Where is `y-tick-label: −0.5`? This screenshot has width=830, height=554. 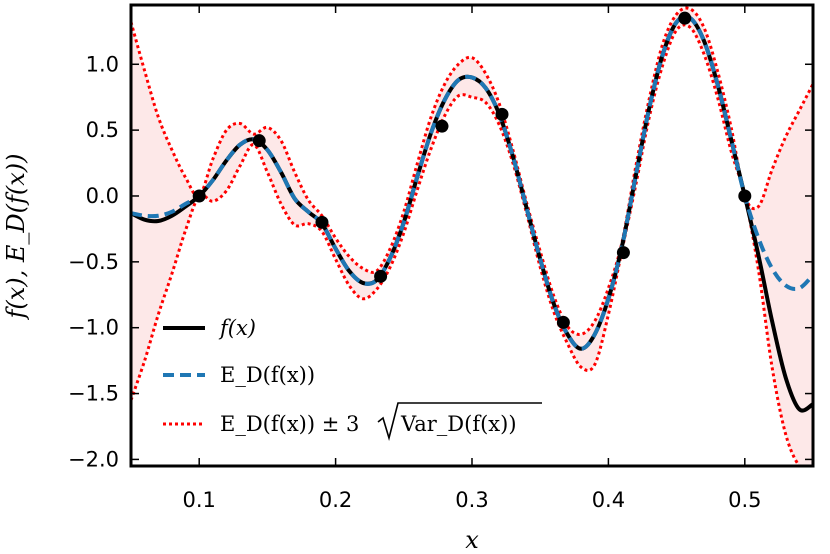 y-tick-label: −0.5 is located at coordinates (93, 262).